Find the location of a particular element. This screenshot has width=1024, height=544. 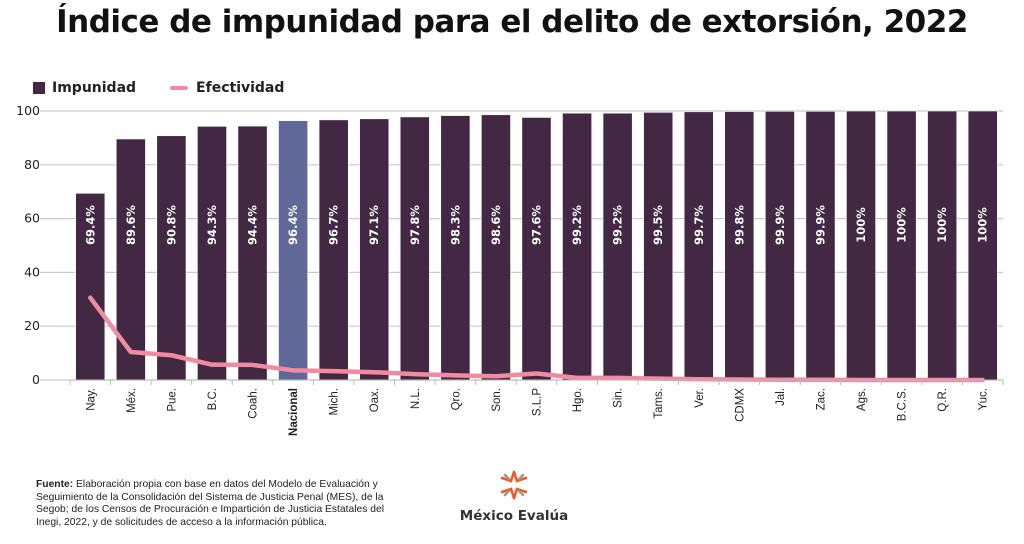

bar-value-label: 99.5% is located at coordinates (658, 225).